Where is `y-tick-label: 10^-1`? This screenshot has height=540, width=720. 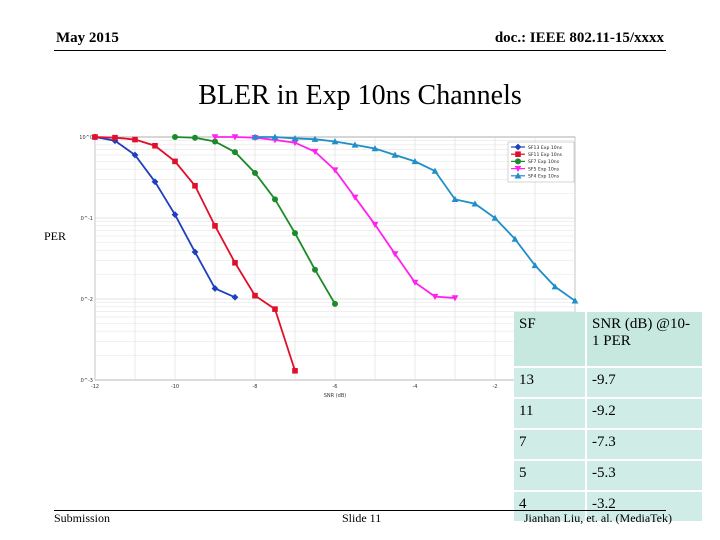
y-tick-label: 10^-1 is located at coordinates (86, 219).